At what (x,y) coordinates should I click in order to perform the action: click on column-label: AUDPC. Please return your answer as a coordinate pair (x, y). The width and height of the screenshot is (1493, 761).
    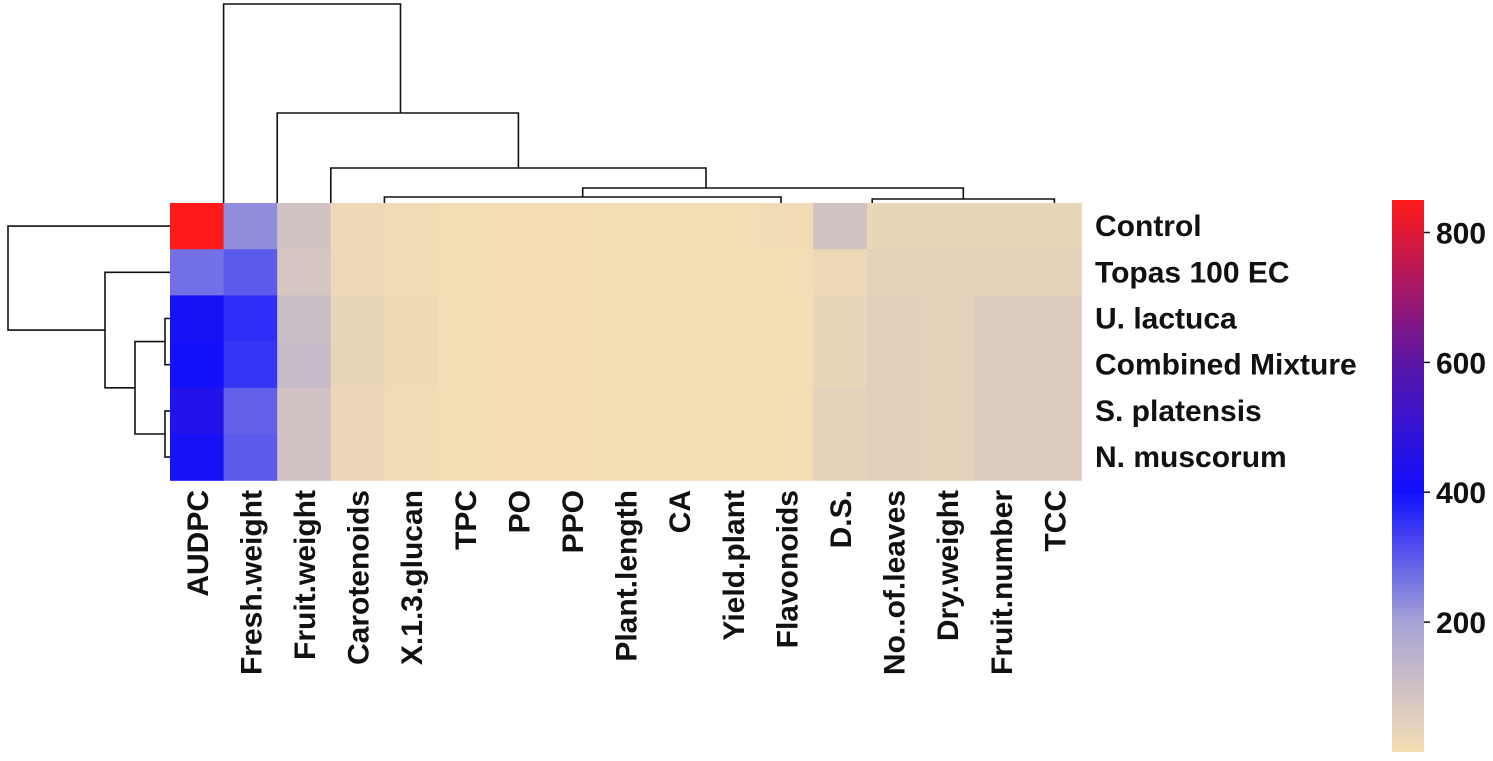
    Looking at the image, I should click on (198, 543).